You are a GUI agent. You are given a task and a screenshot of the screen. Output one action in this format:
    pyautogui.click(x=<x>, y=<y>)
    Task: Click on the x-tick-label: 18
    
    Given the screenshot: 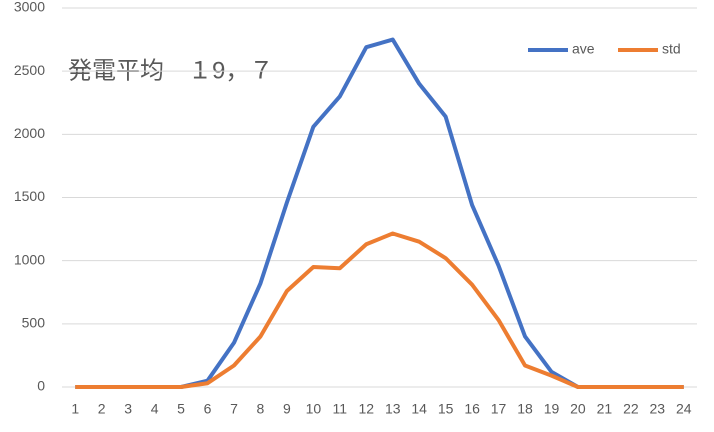 What is the action you would take?
    pyautogui.click(x=525, y=409)
    